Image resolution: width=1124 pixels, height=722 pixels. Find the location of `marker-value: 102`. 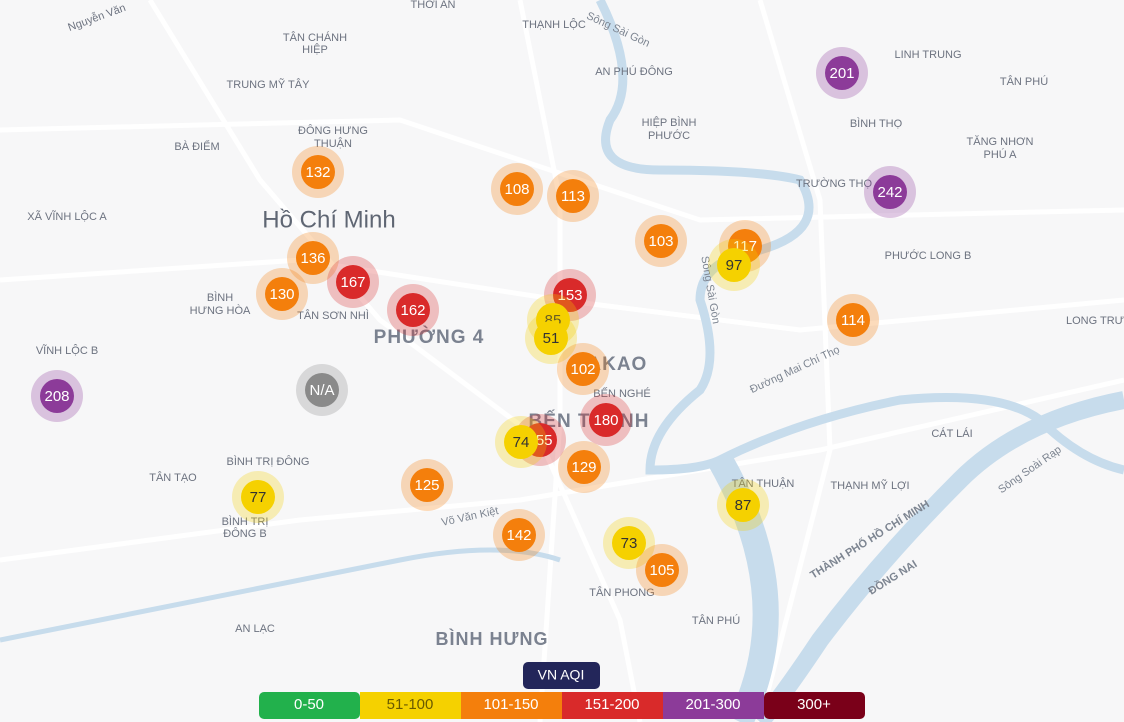

marker-value: 102 is located at coordinates (582, 369).